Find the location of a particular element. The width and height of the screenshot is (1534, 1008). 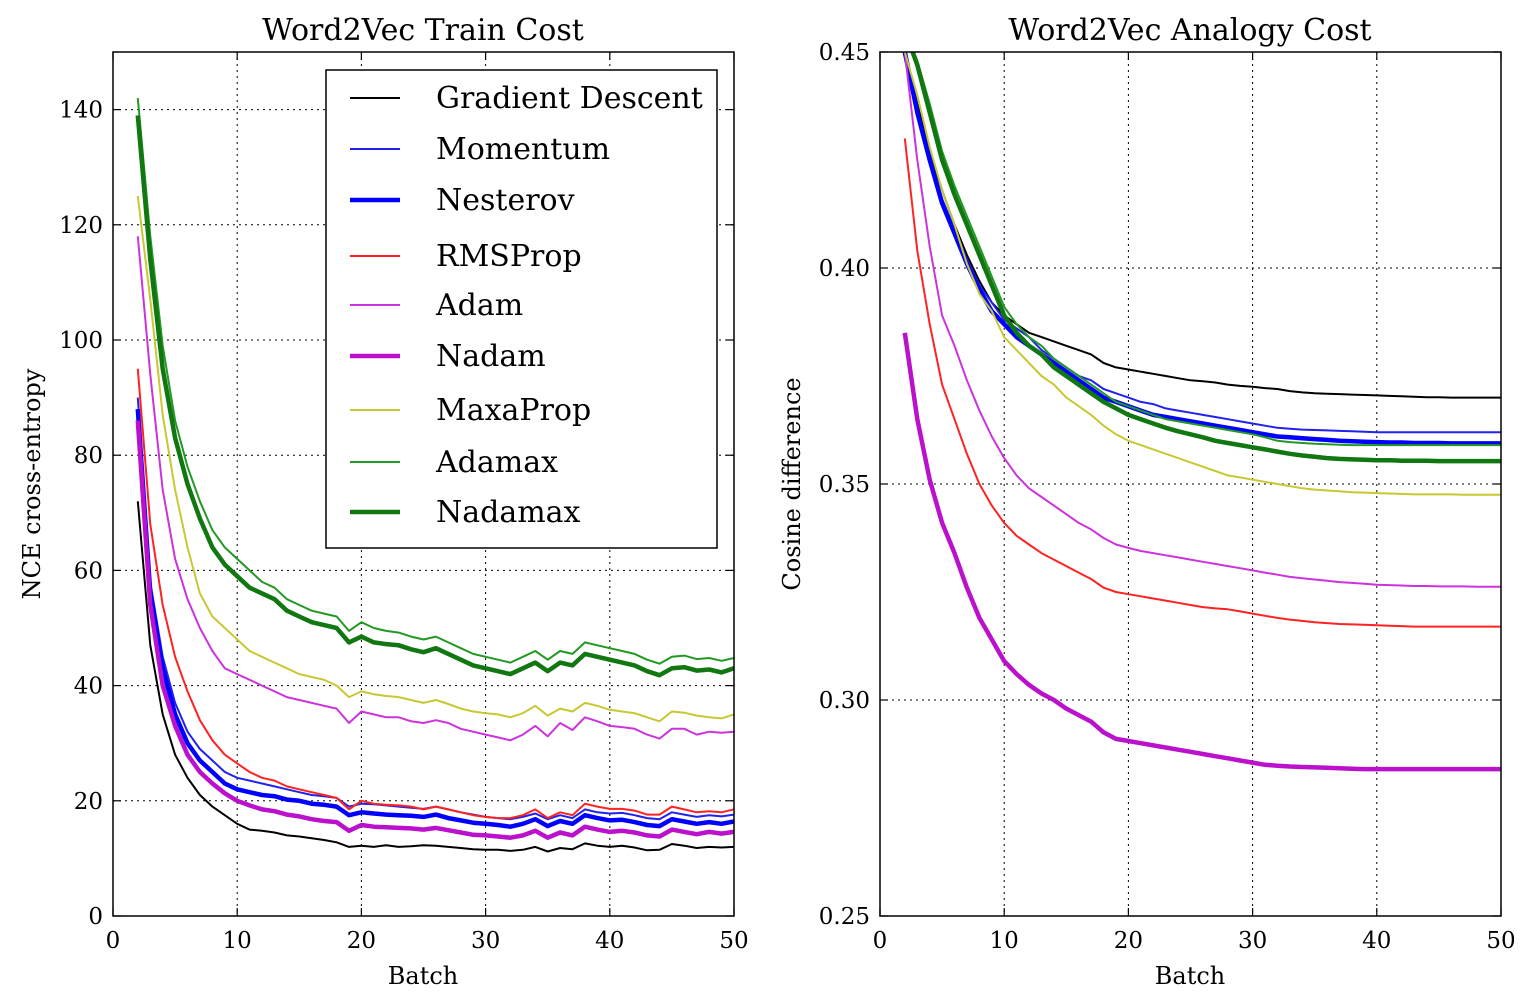

legend-label-nadam: Nadam is located at coordinates (491, 356).